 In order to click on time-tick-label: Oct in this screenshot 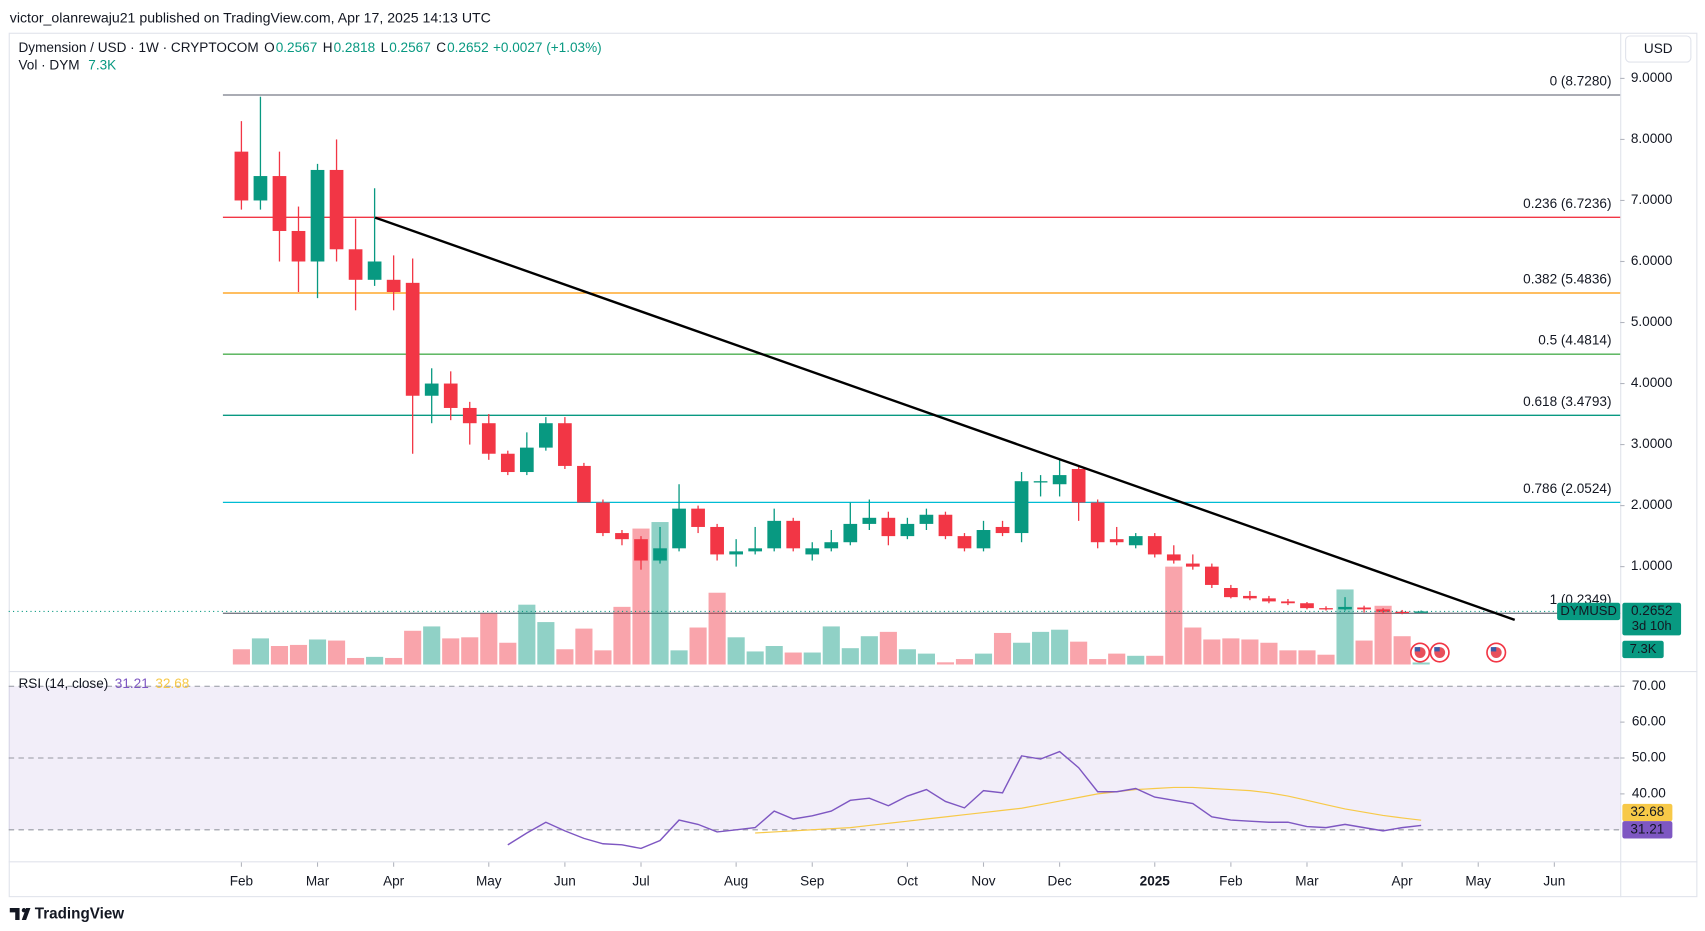, I will do `click(907, 881)`.